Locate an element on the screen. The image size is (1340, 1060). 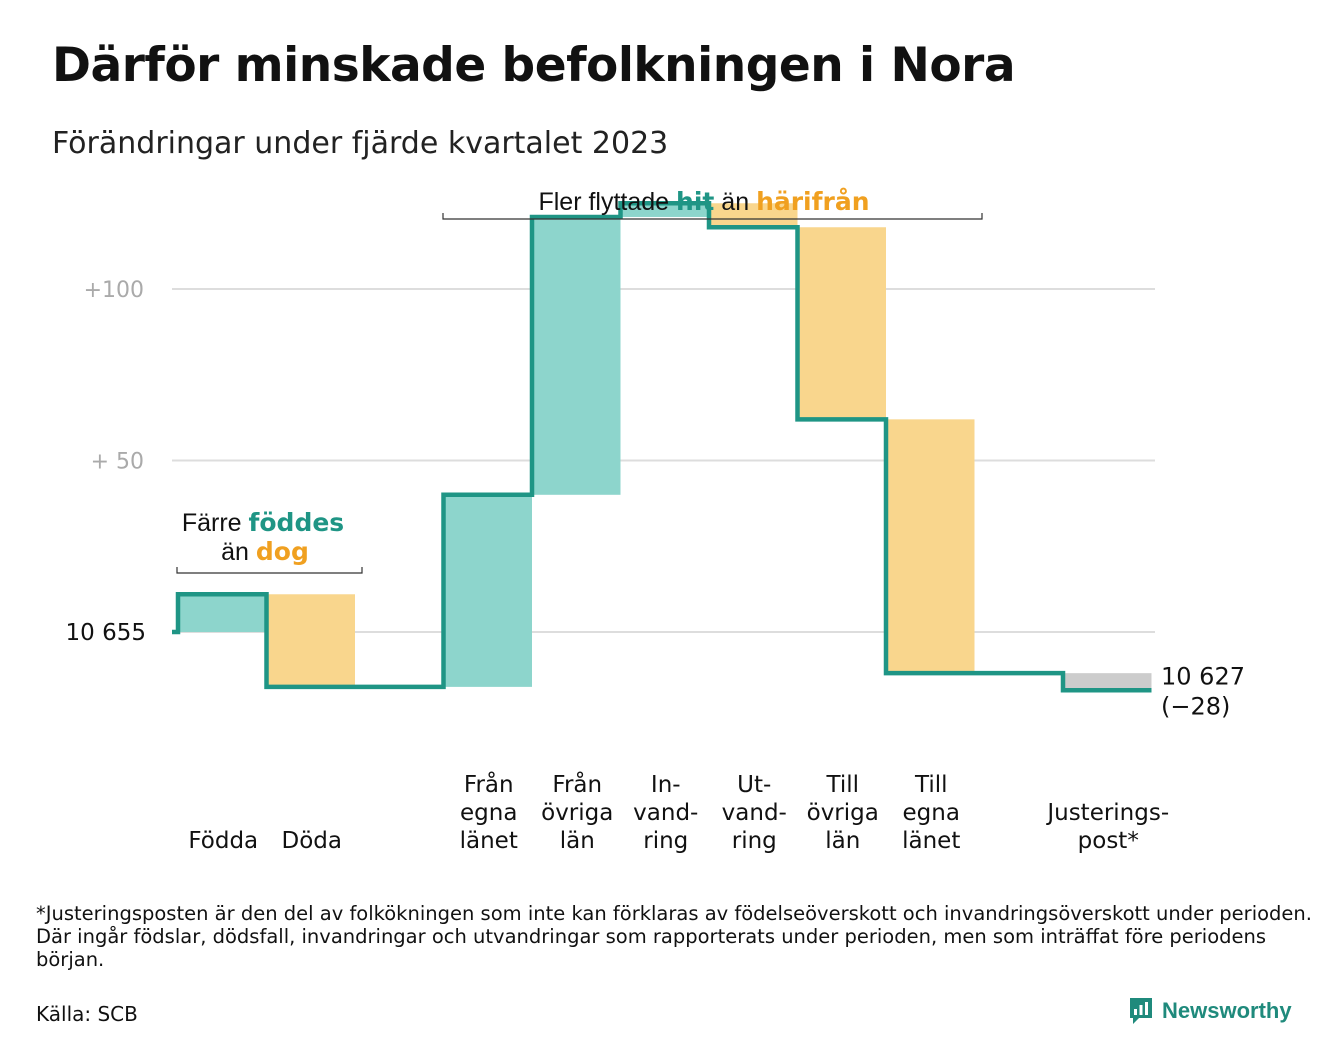
bracket-births-deaths is located at coordinates (269, 570).